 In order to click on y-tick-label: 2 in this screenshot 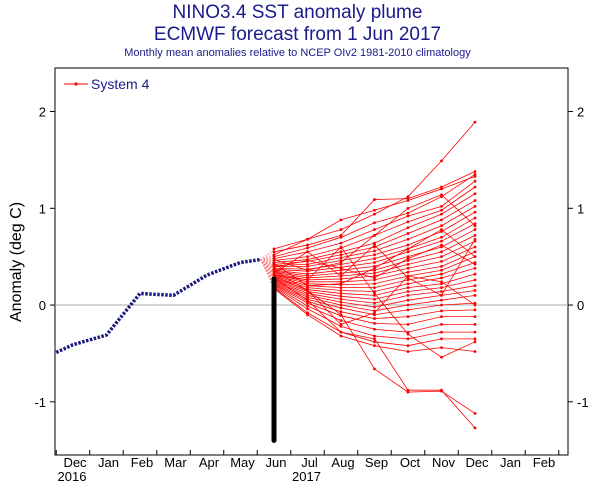, I will do `click(42, 112)`.